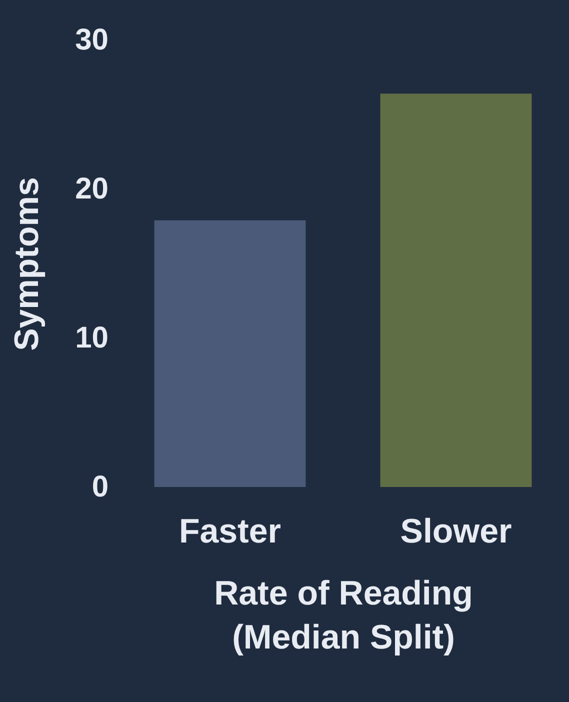 The height and width of the screenshot is (702, 569). Describe the element at coordinates (27, 264) in the screenshot. I see `y-axis-title: Symptoms` at that location.